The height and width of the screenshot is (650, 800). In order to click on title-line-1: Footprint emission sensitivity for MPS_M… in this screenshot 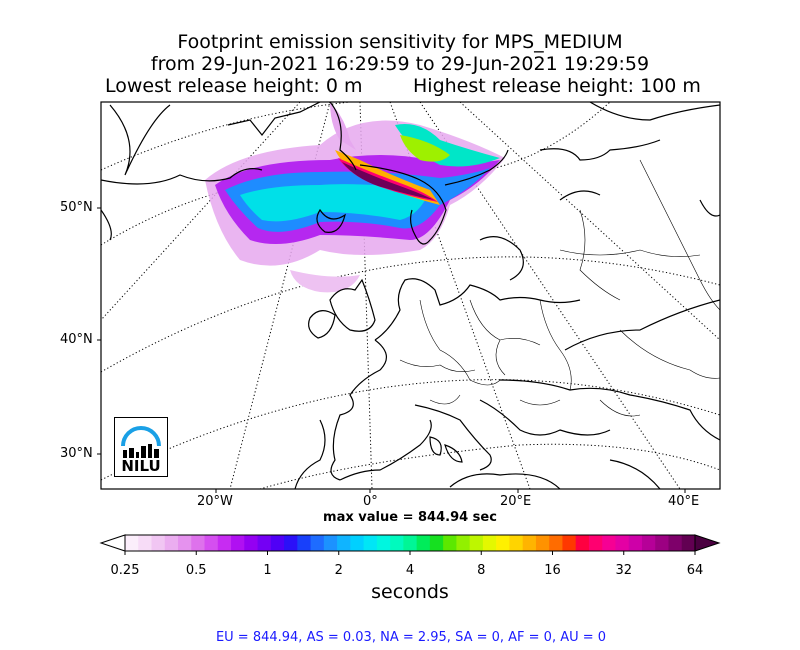, I will do `click(400, 42)`.